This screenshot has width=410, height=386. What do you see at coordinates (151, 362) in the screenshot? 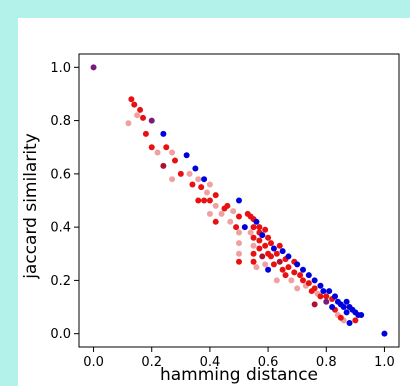
I see `x-tick-label: 0.2` at bounding box center [151, 362].